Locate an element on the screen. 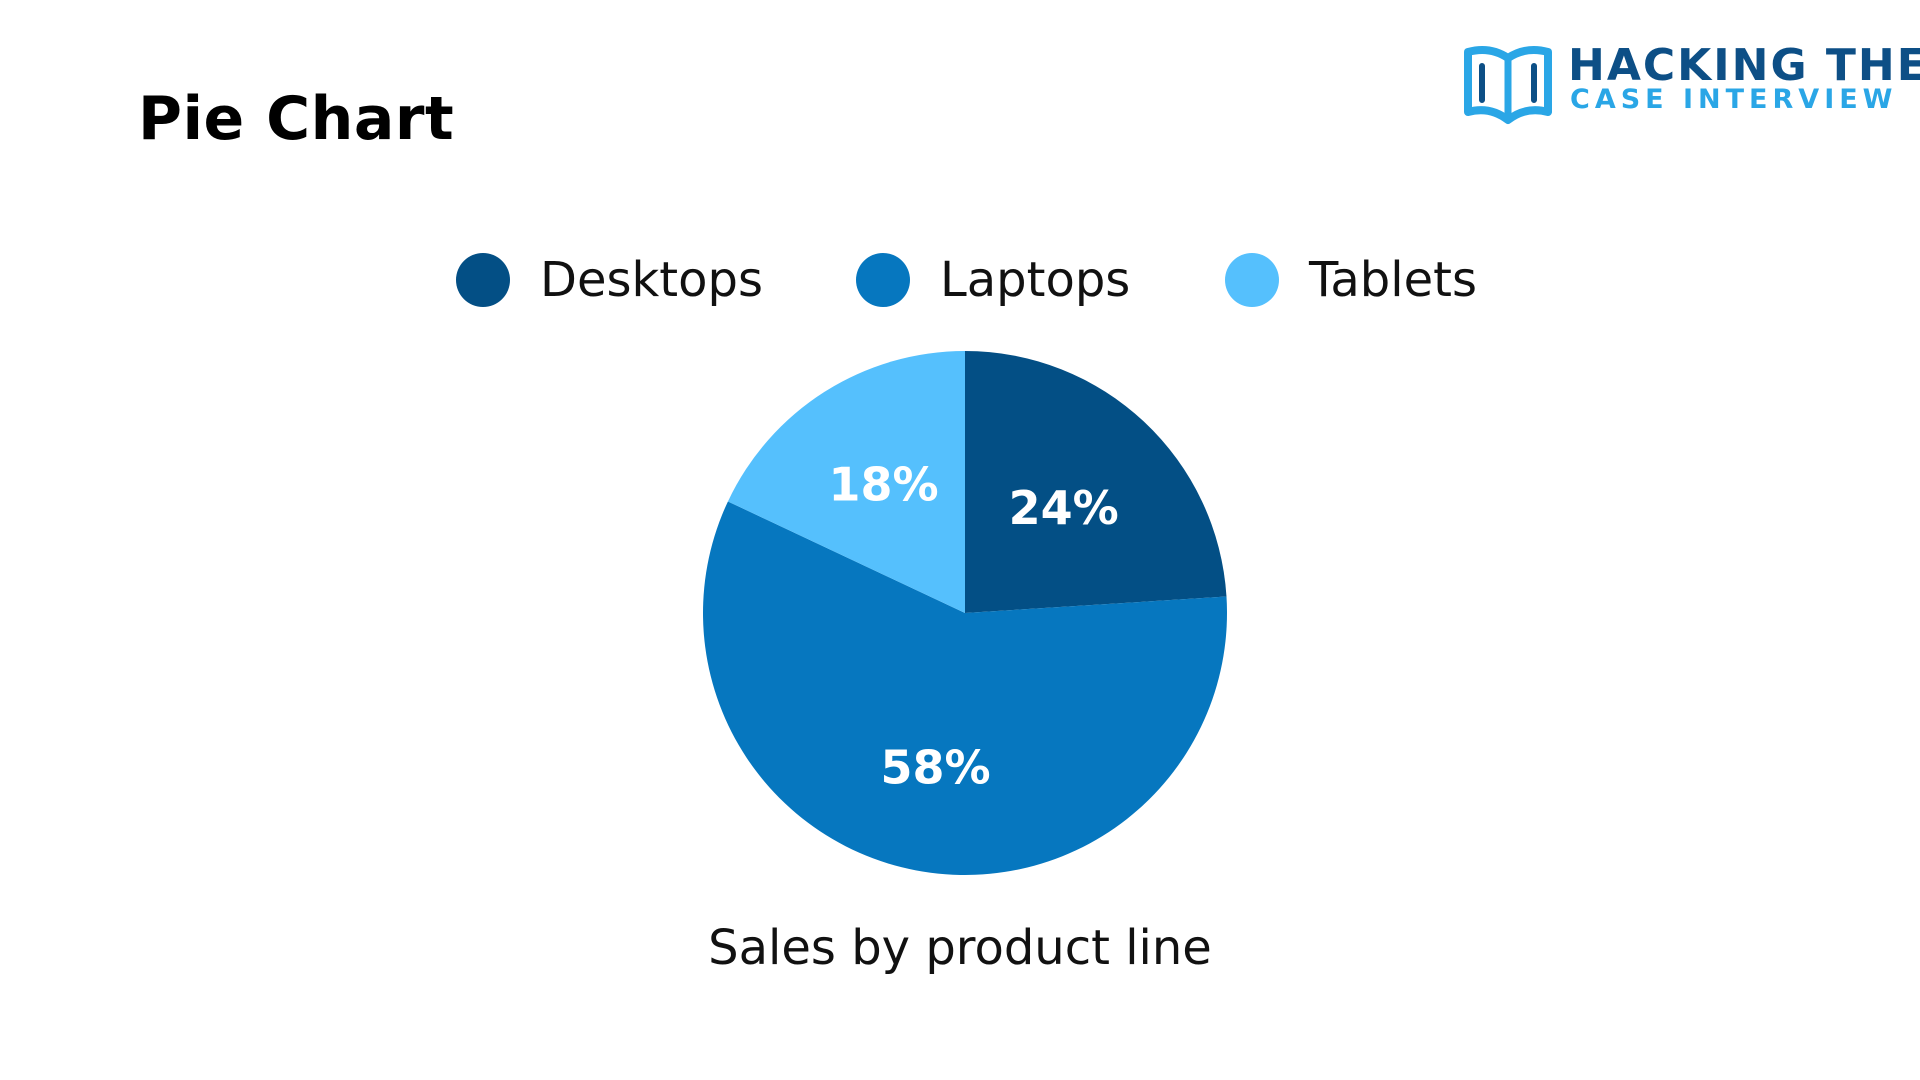 The image size is (1920, 1080). legend-label-desktops: Desktops is located at coordinates (651, 280).